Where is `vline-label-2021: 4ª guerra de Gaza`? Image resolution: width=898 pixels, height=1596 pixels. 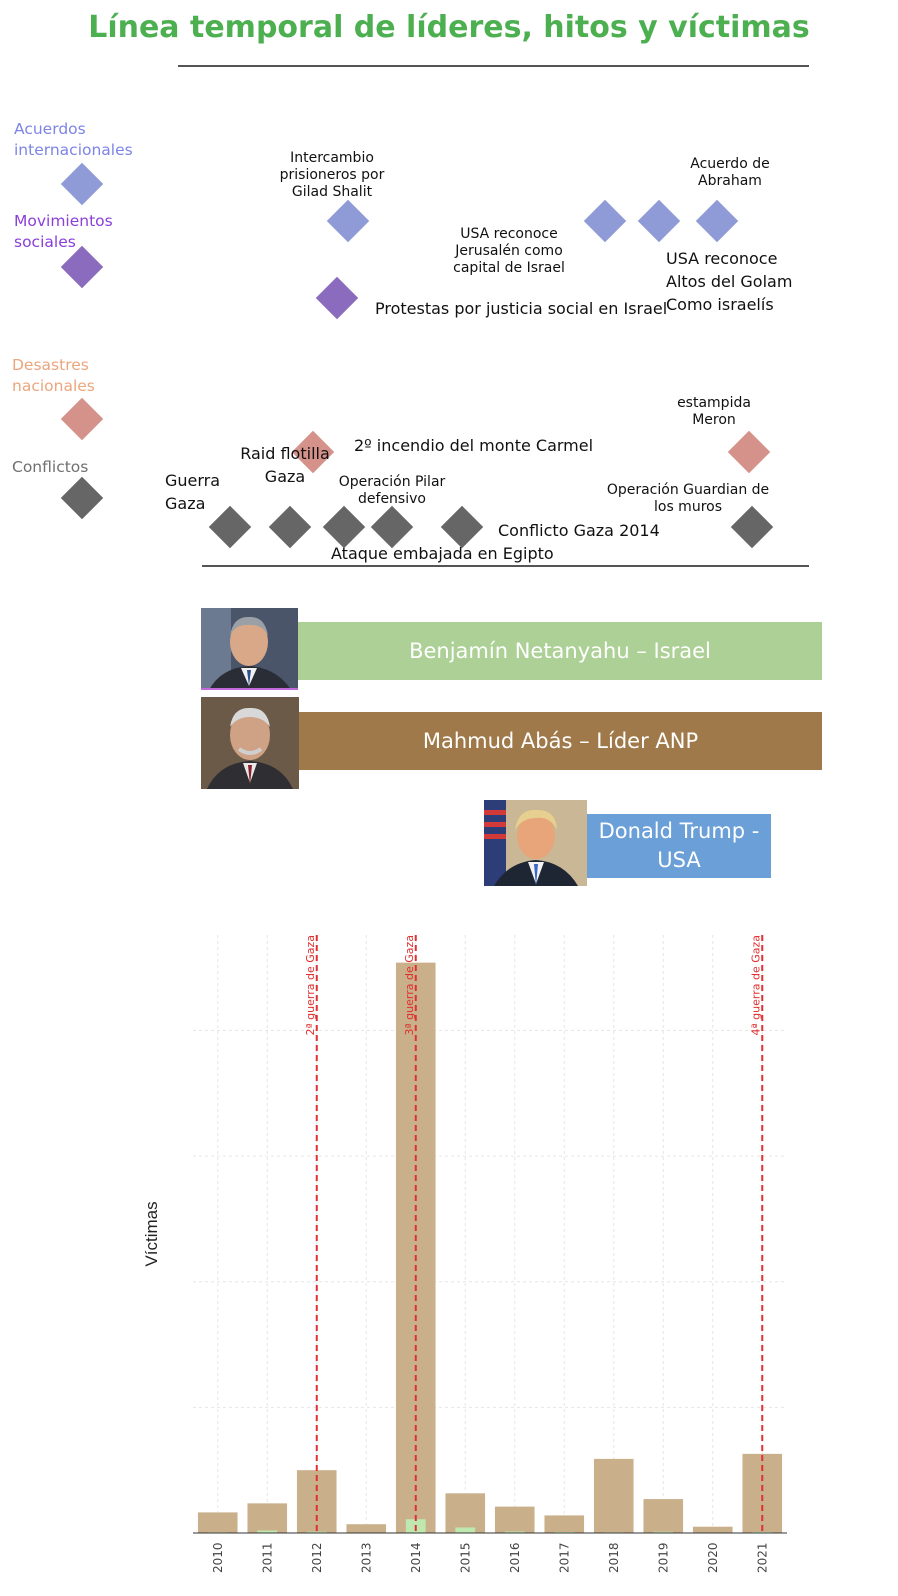 vline-label-2021: 4ª guerra de Gaza is located at coordinates (755, 985).